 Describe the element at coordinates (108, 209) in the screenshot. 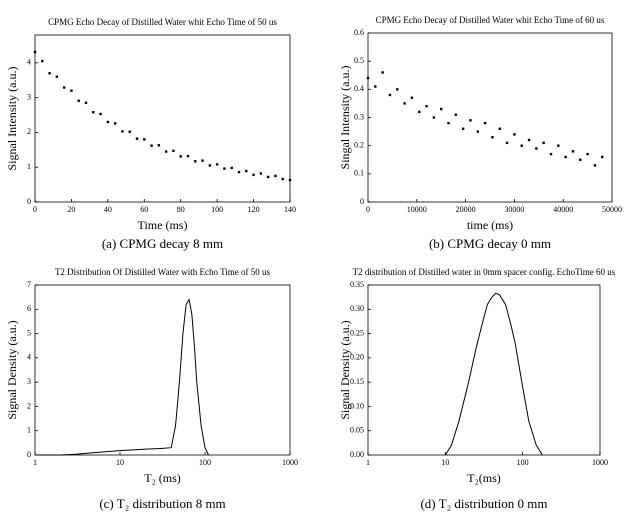

I see `x-tick-label: 40` at that location.